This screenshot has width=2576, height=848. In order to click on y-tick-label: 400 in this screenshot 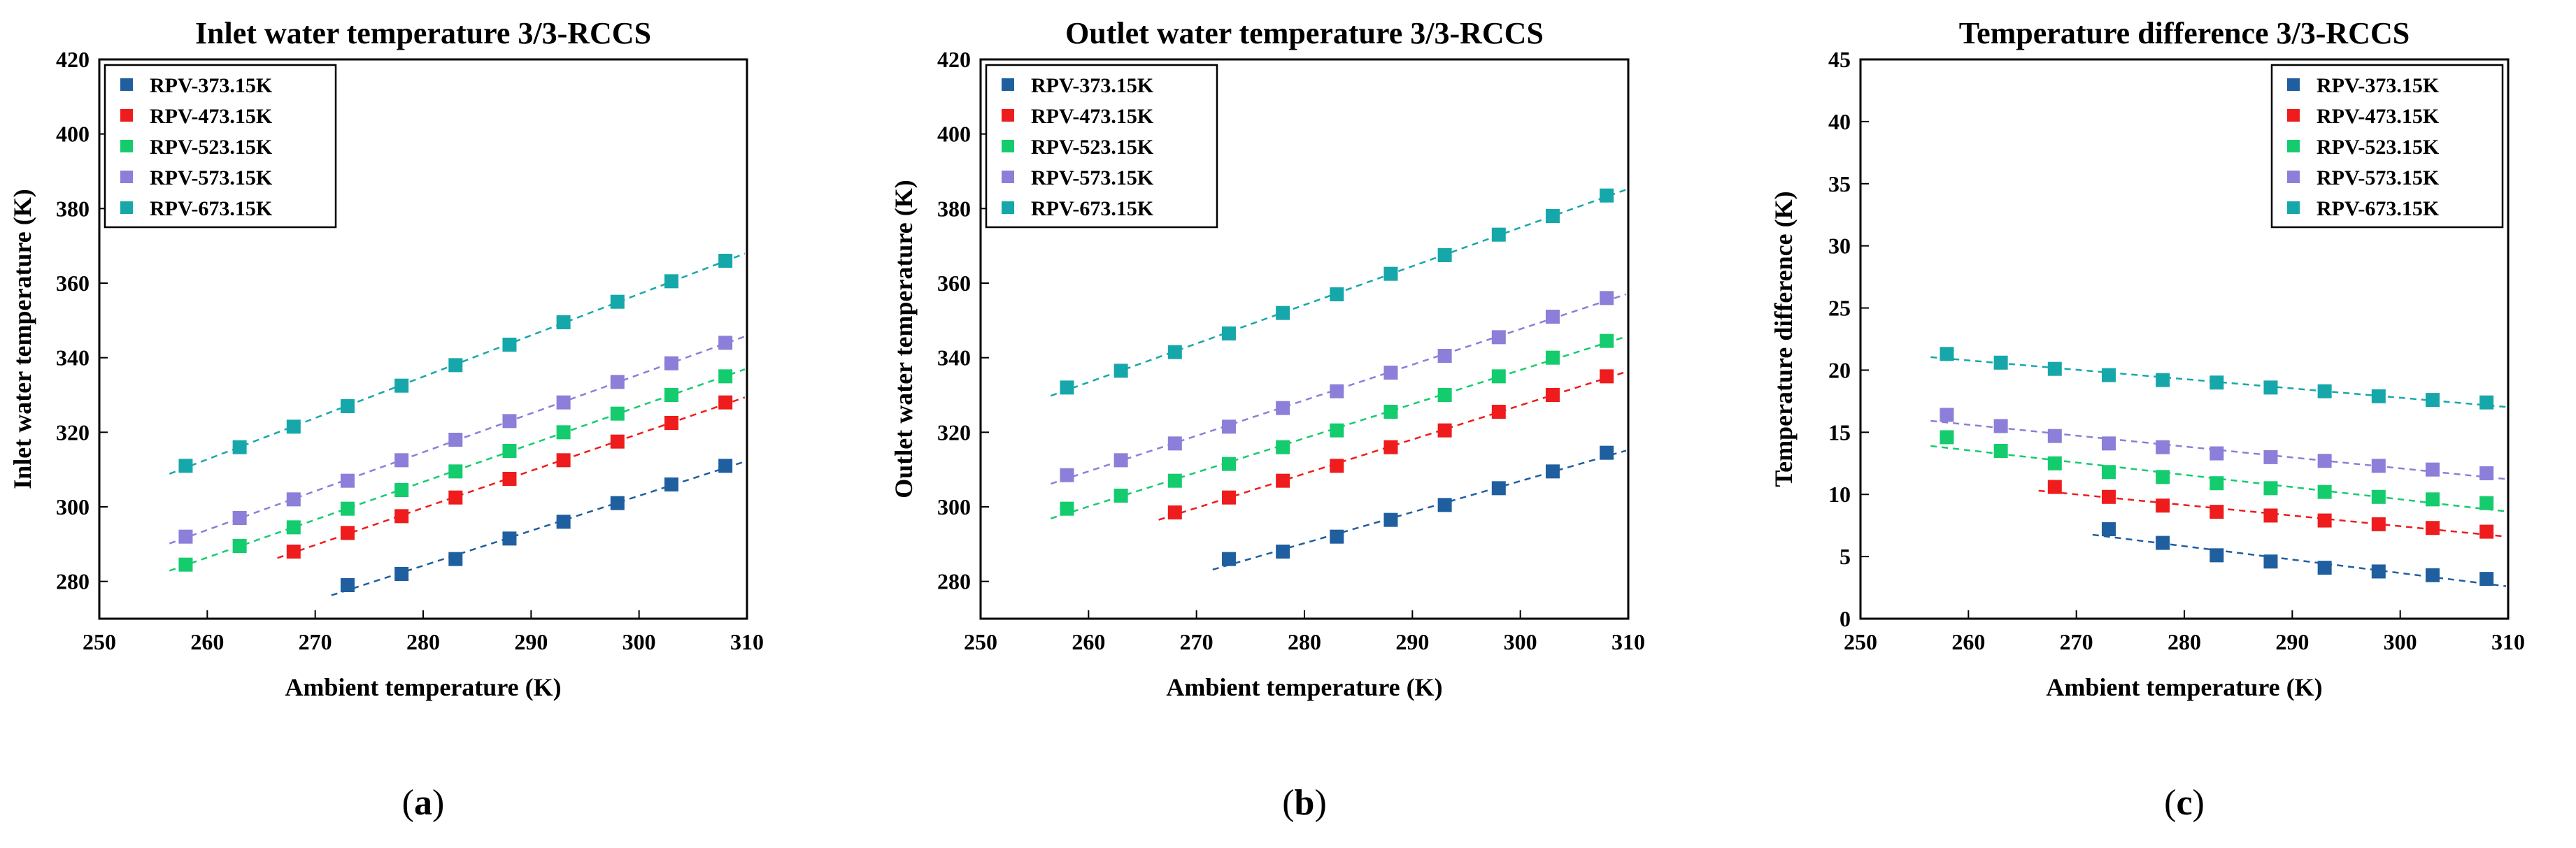, I will do `click(954, 134)`.